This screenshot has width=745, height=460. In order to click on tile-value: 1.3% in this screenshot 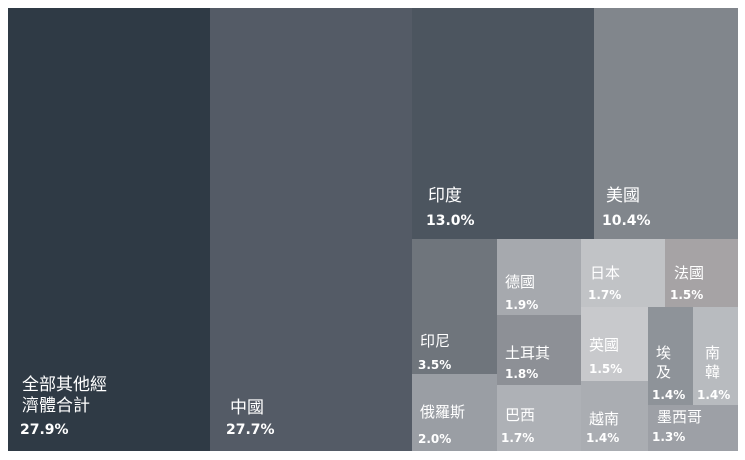, I will do `click(669, 437)`.